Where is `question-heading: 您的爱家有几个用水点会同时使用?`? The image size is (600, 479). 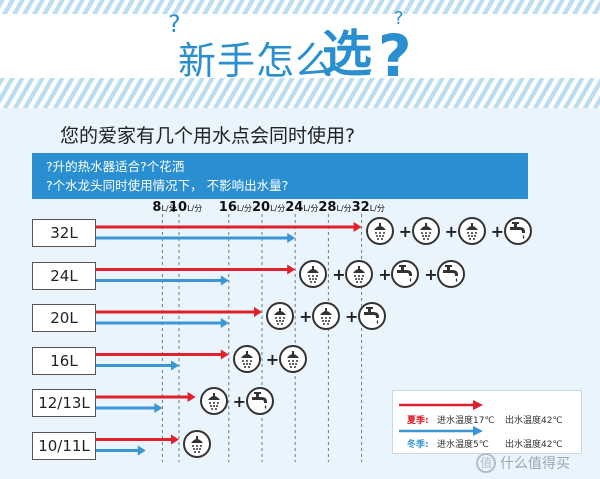 question-heading: 您的爱家有几个用水点会同时使用? is located at coordinates (208, 136).